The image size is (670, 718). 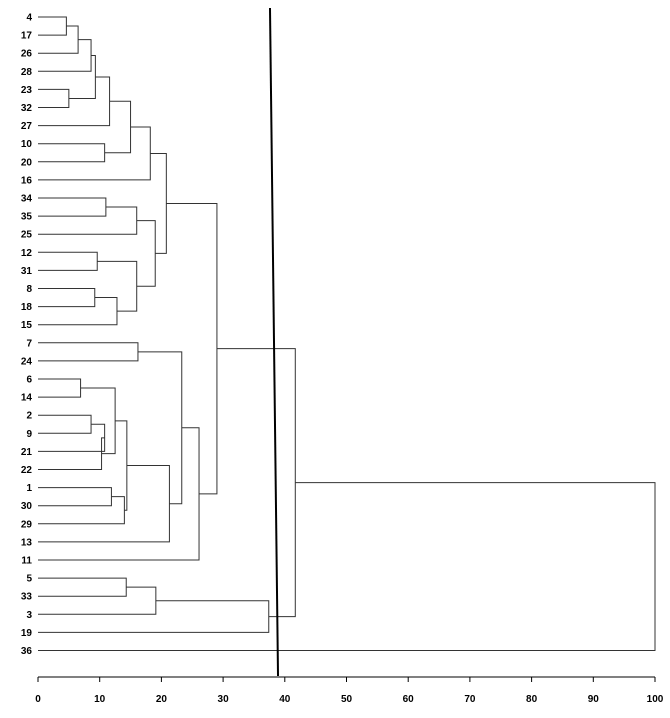 I want to click on leaf-label-28: 28, so click(x=27, y=72).